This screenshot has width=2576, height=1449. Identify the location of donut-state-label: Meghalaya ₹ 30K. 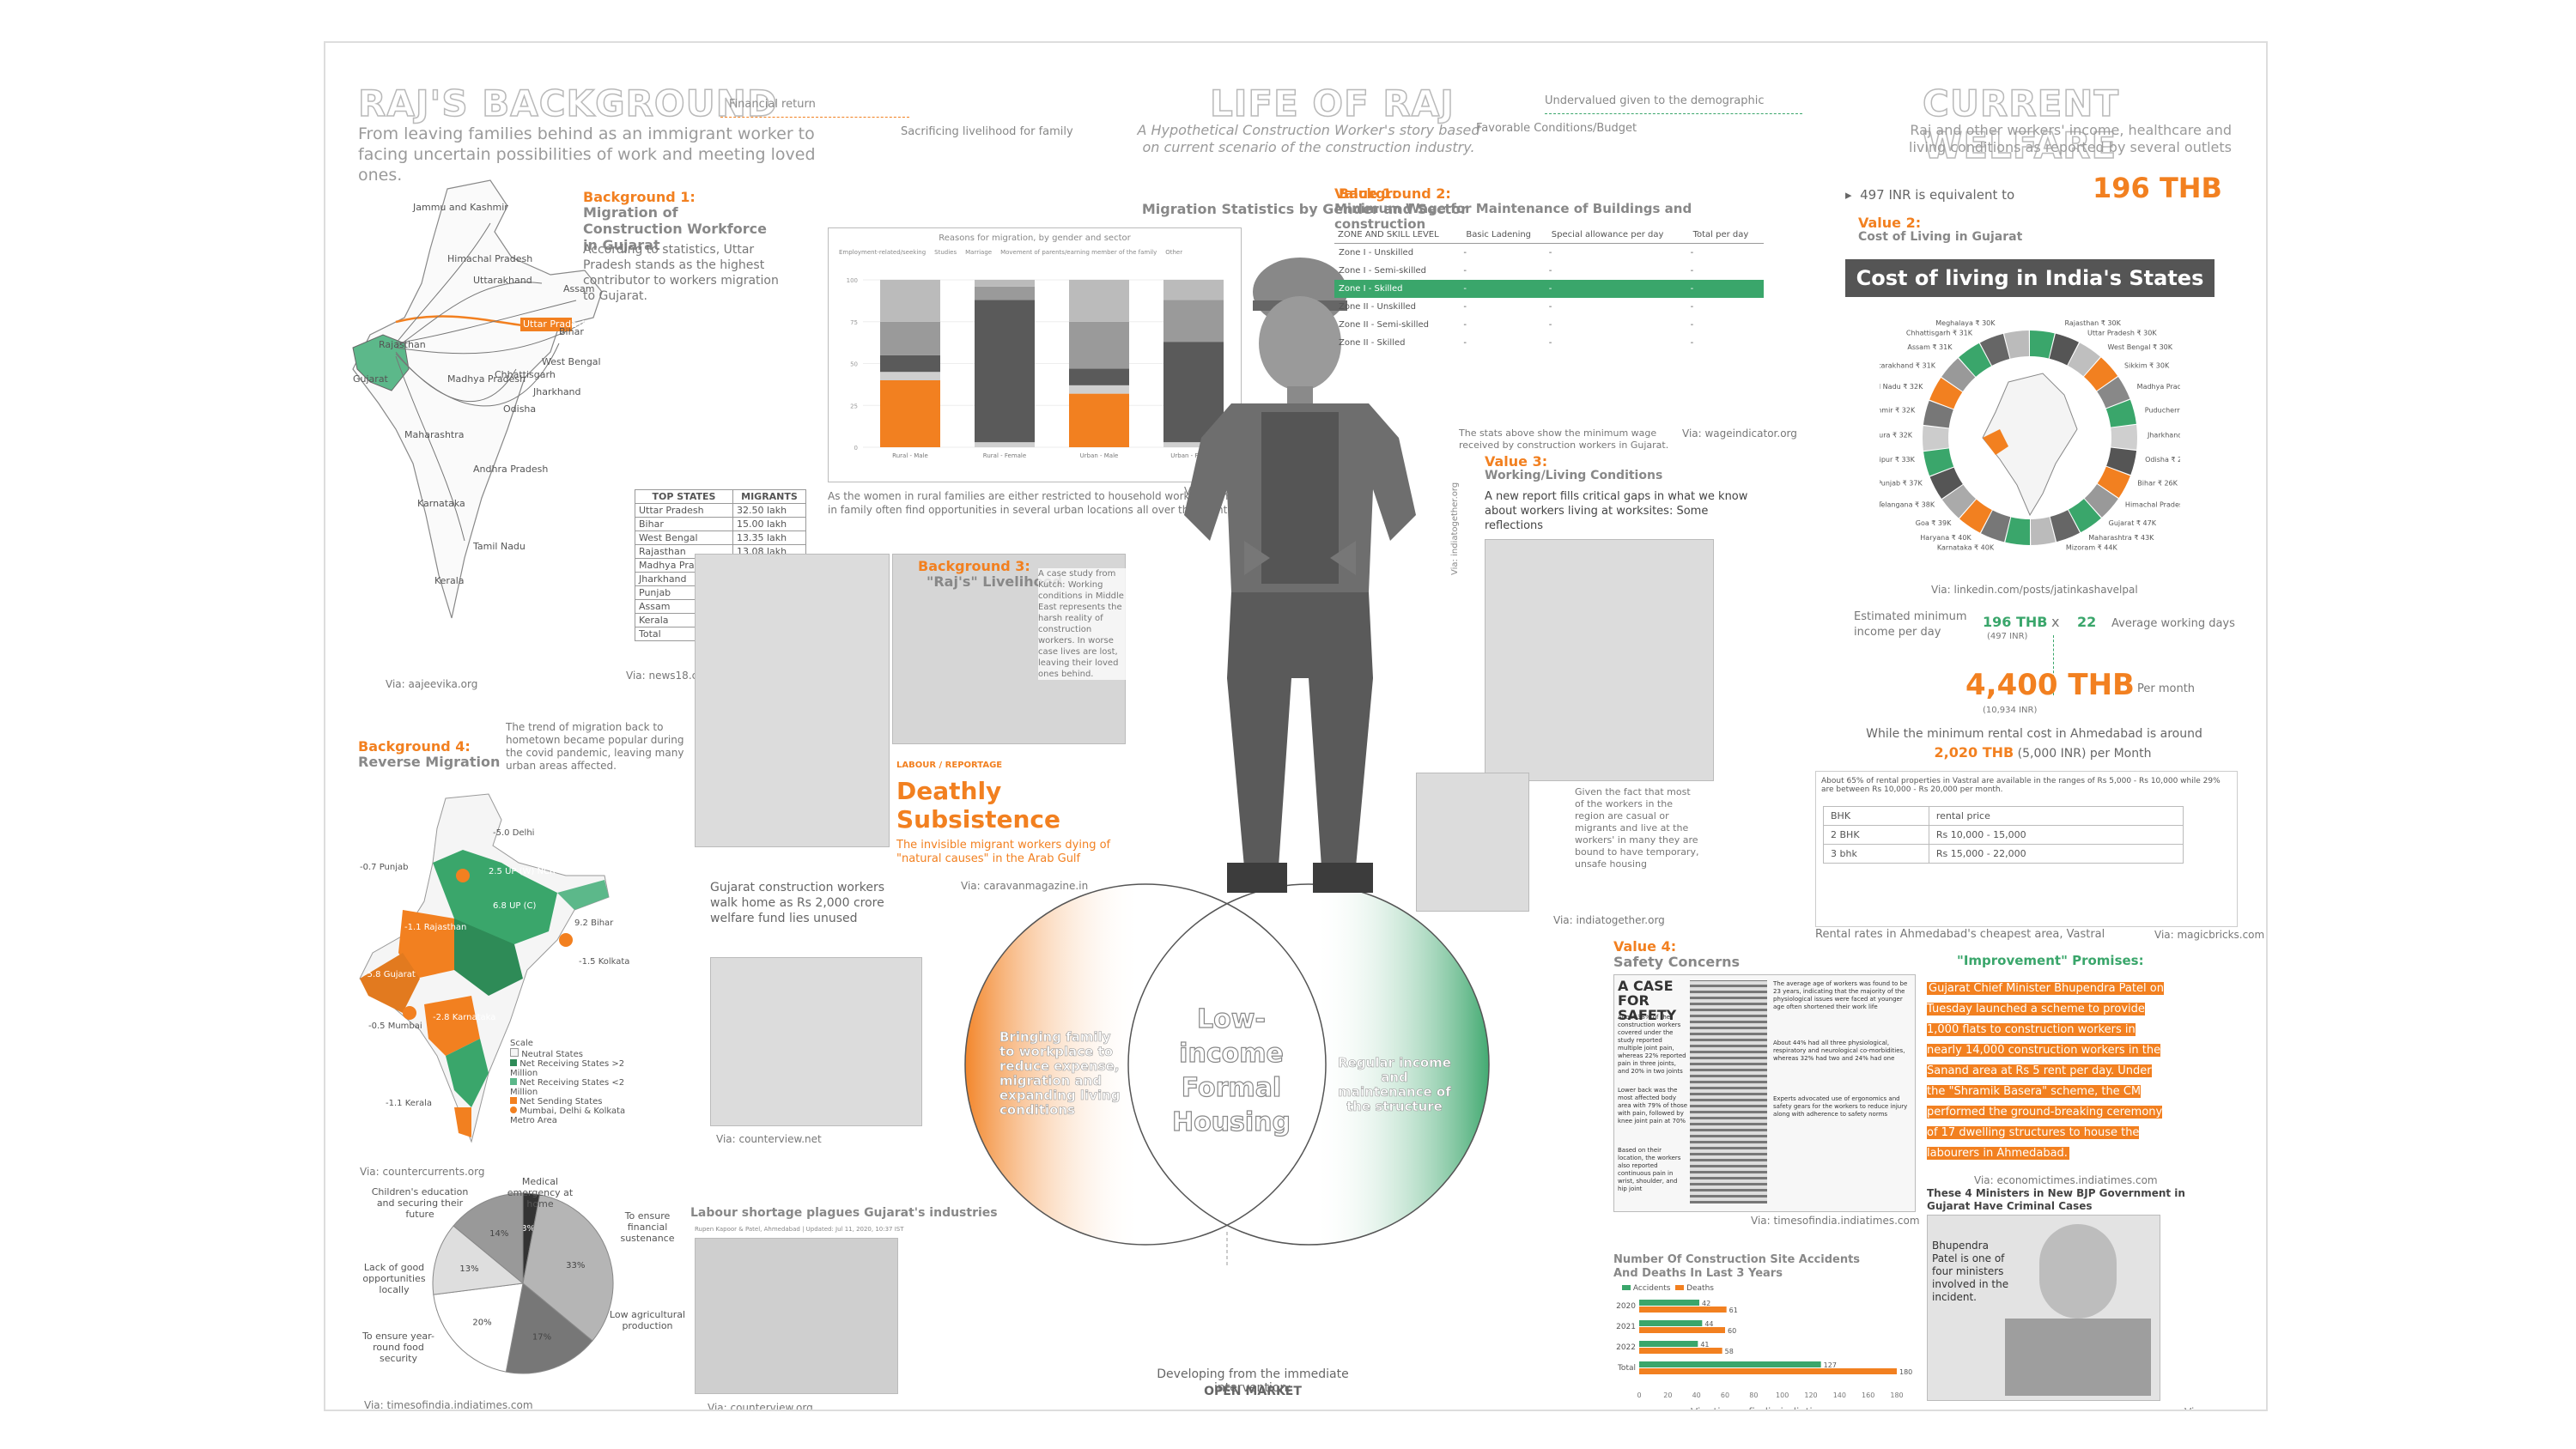
(1966, 323).